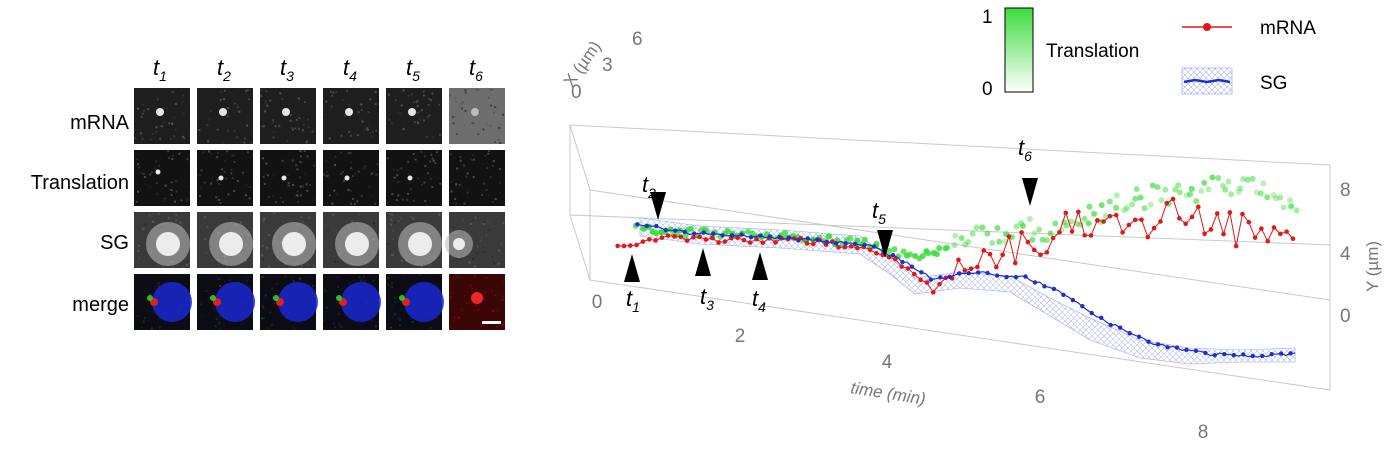  What do you see at coordinates (100, 123) in the screenshot?
I see `row-label-mrna: mRNA` at bounding box center [100, 123].